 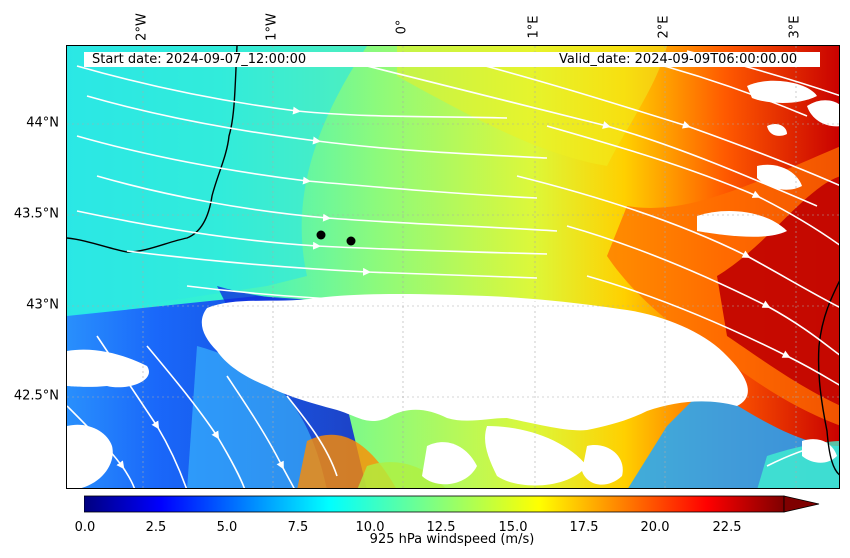 What do you see at coordinates (779, 177) in the screenshot?
I see `masked-terrain-ne4` at bounding box center [779, 177].